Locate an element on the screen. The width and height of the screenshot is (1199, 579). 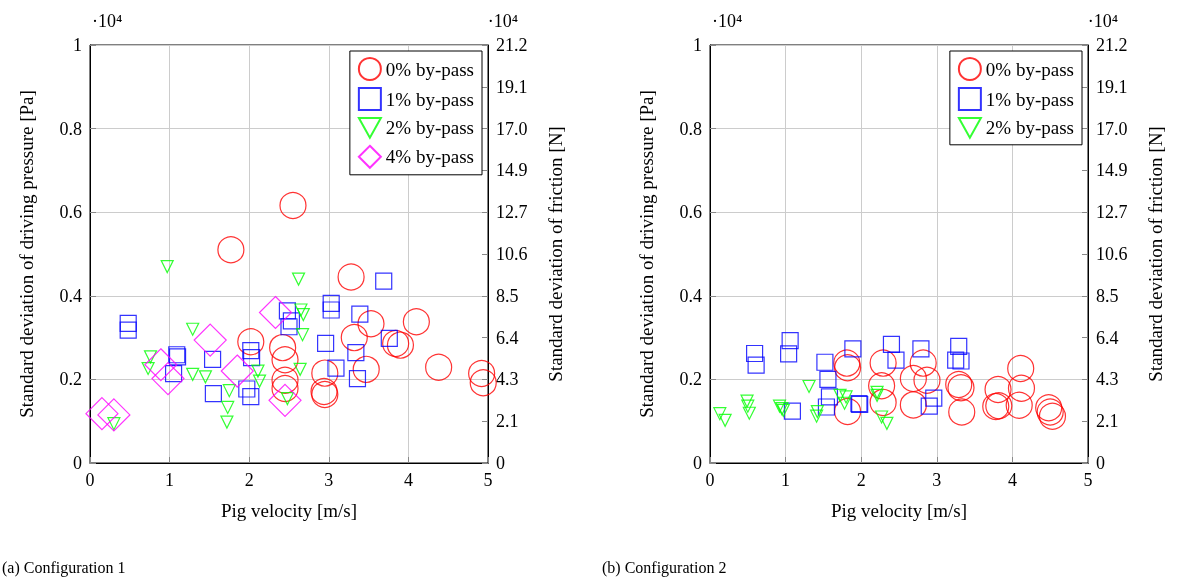
y2-tick-label: 17.0 is located at coordinates (512, 128).